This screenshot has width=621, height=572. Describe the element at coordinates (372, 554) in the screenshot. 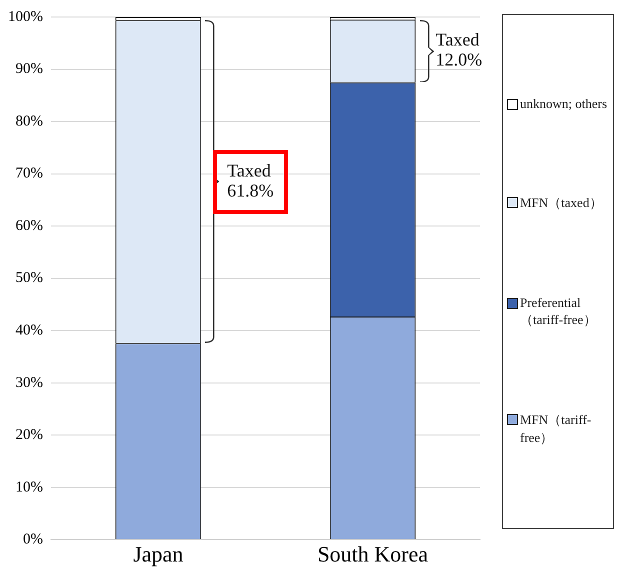

I see `x-tick-label: South Korea` at that location.